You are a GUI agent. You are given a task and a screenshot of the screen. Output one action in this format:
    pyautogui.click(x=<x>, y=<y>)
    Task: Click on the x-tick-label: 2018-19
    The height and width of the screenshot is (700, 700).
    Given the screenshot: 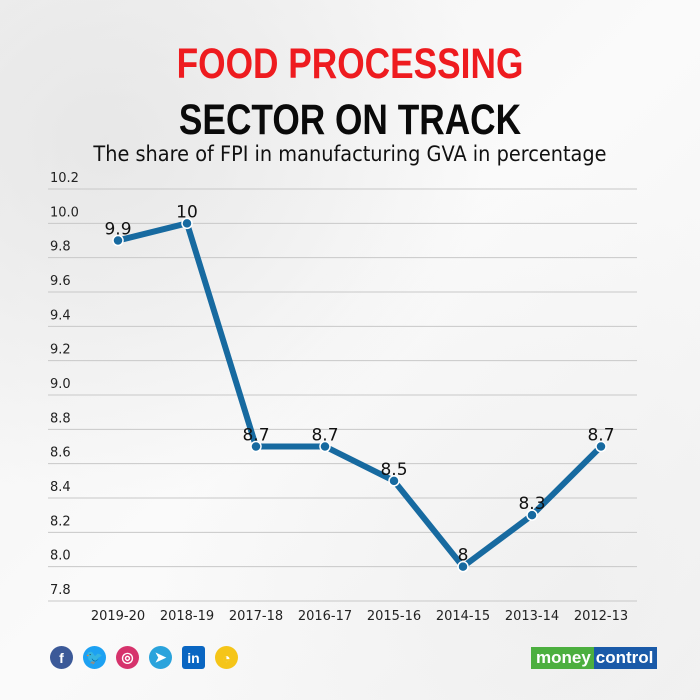 What is the action you would take?
    pyautogui.click(x=187, y=616)
    